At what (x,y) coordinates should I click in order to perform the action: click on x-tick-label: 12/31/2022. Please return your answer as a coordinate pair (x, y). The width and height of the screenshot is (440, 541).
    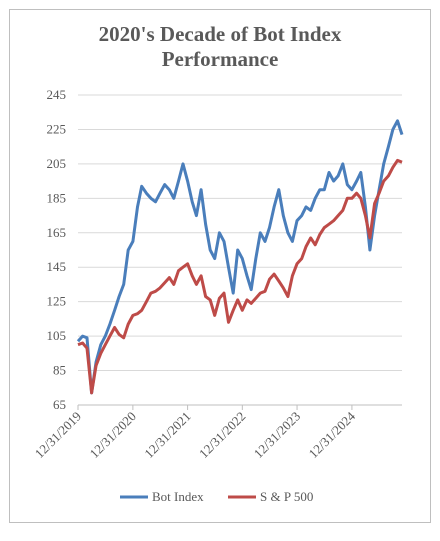
    Looking at the image, I should click on (222, 435).